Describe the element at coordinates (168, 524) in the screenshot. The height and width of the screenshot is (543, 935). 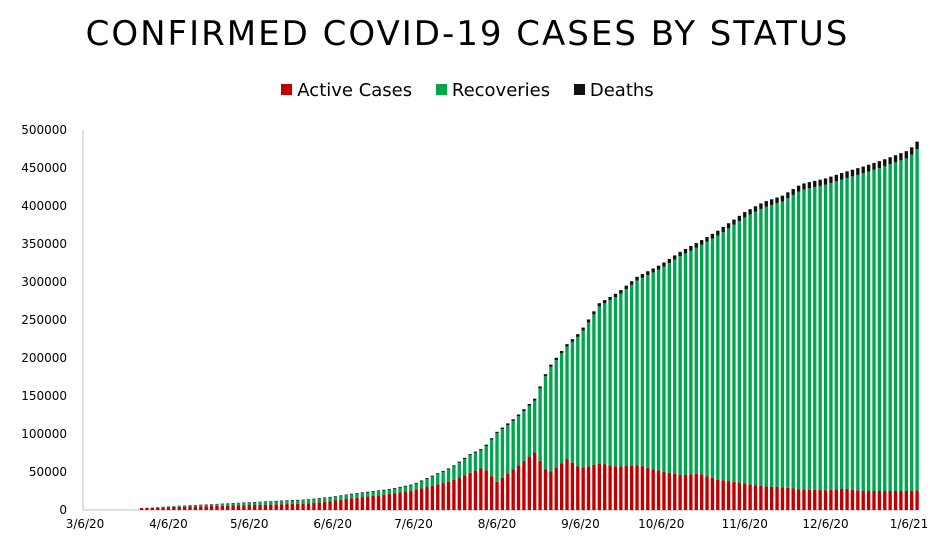
I see `x-tick-label: 4/6/20` at that location.